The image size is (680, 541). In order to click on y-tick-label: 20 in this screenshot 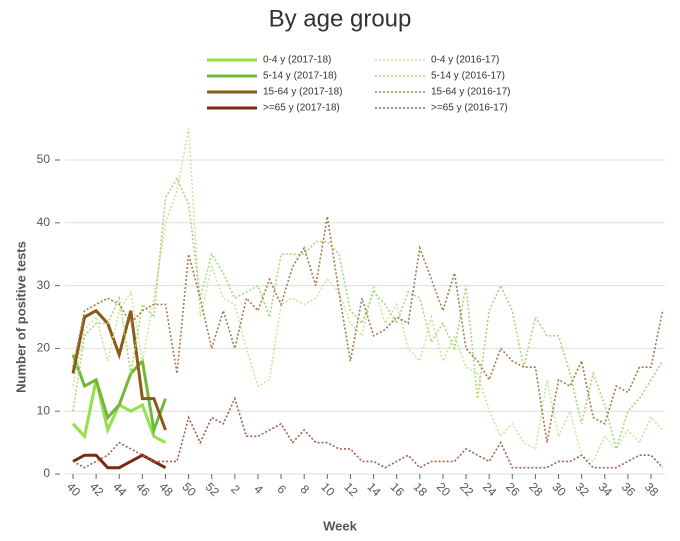, I will do `click(44, 348)`.